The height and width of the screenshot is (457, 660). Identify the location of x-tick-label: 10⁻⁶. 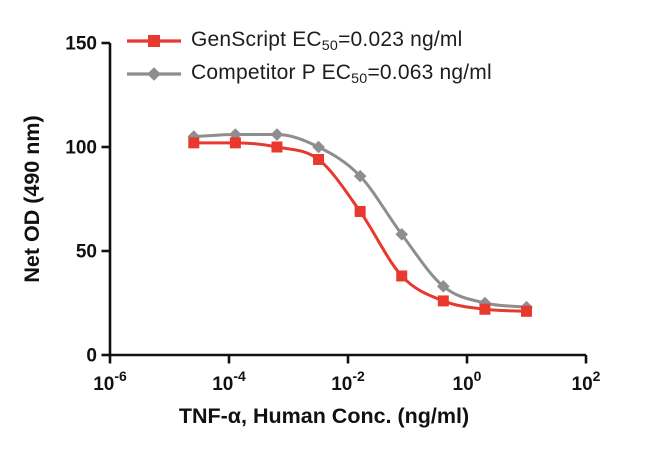
(110, 381).